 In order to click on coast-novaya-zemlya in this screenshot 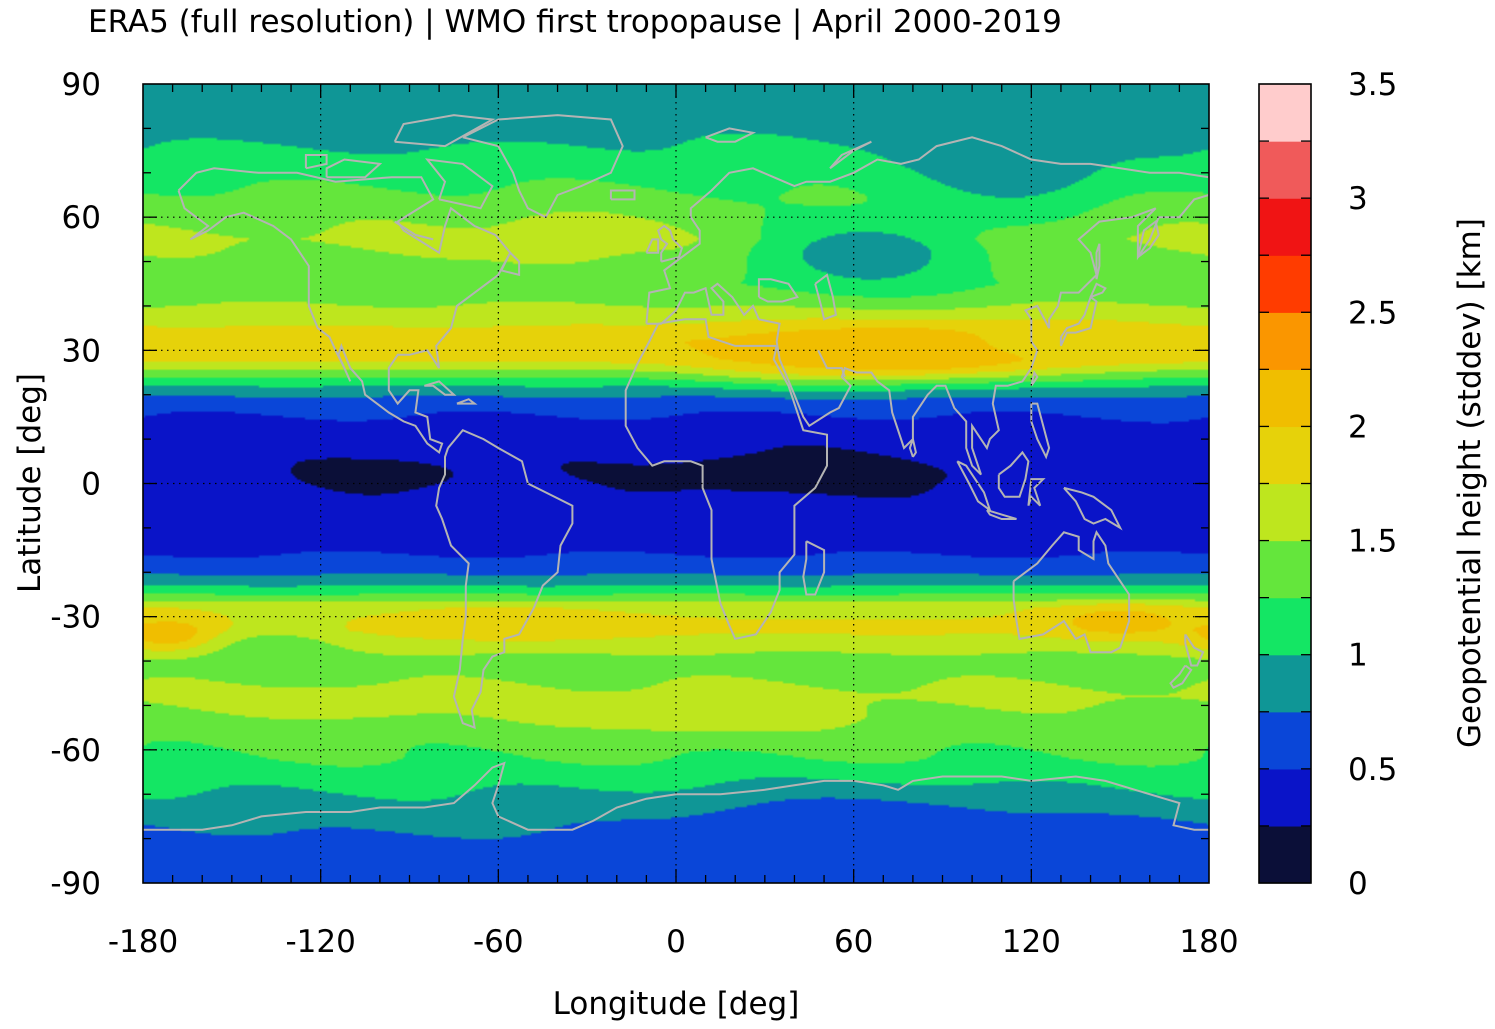, I will do `click(850, 155)`.